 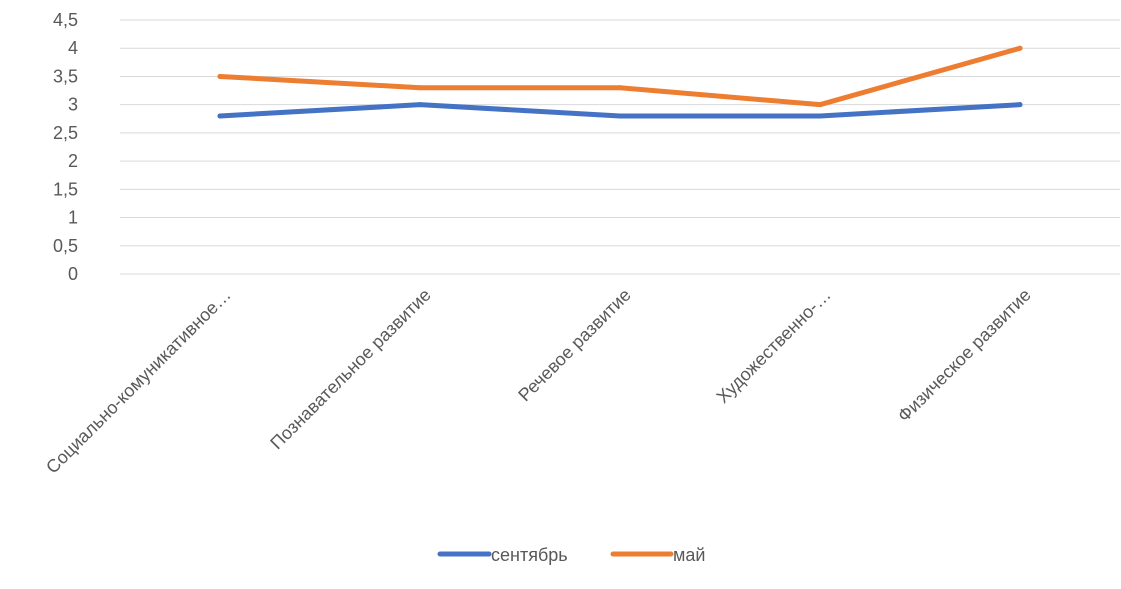 What do you see at coordinates (73, 105) in the screenshot?
I see `y-tick-label: 3` at bounding box center [73, 105].